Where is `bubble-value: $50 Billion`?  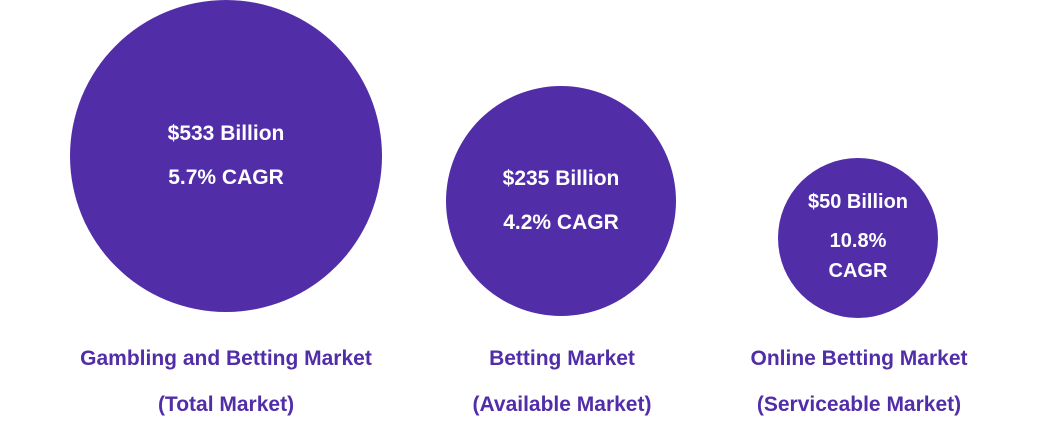 bubble-value: $50 Billion is located at coordinates (858, 201).